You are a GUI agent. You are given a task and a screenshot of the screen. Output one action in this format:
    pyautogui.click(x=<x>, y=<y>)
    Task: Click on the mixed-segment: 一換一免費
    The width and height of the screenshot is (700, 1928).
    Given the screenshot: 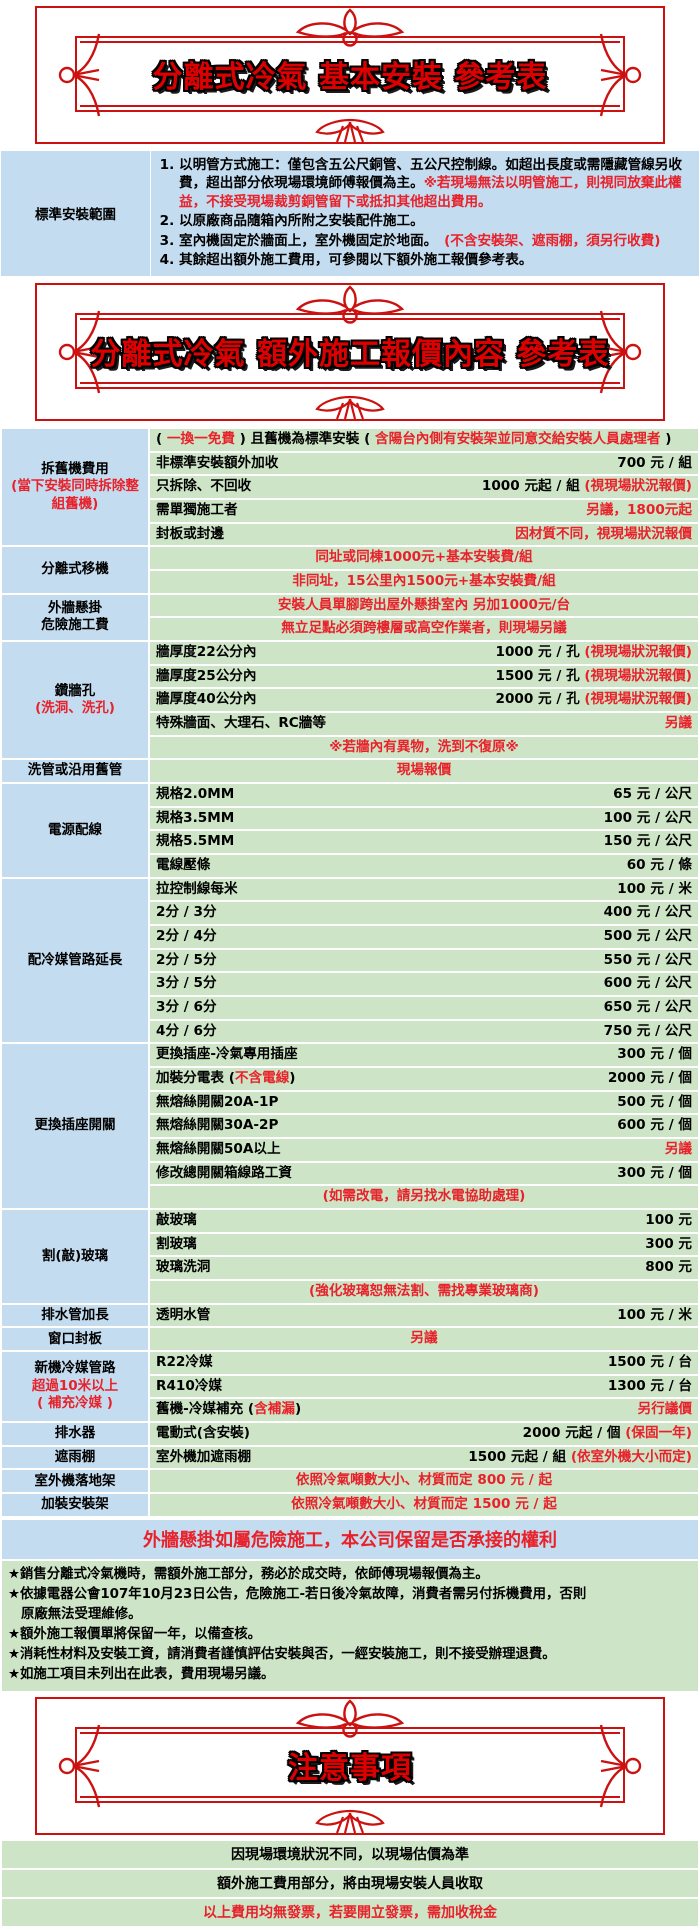 What is the action you would take?
    pyautogui.click(x=200, y=438)
    